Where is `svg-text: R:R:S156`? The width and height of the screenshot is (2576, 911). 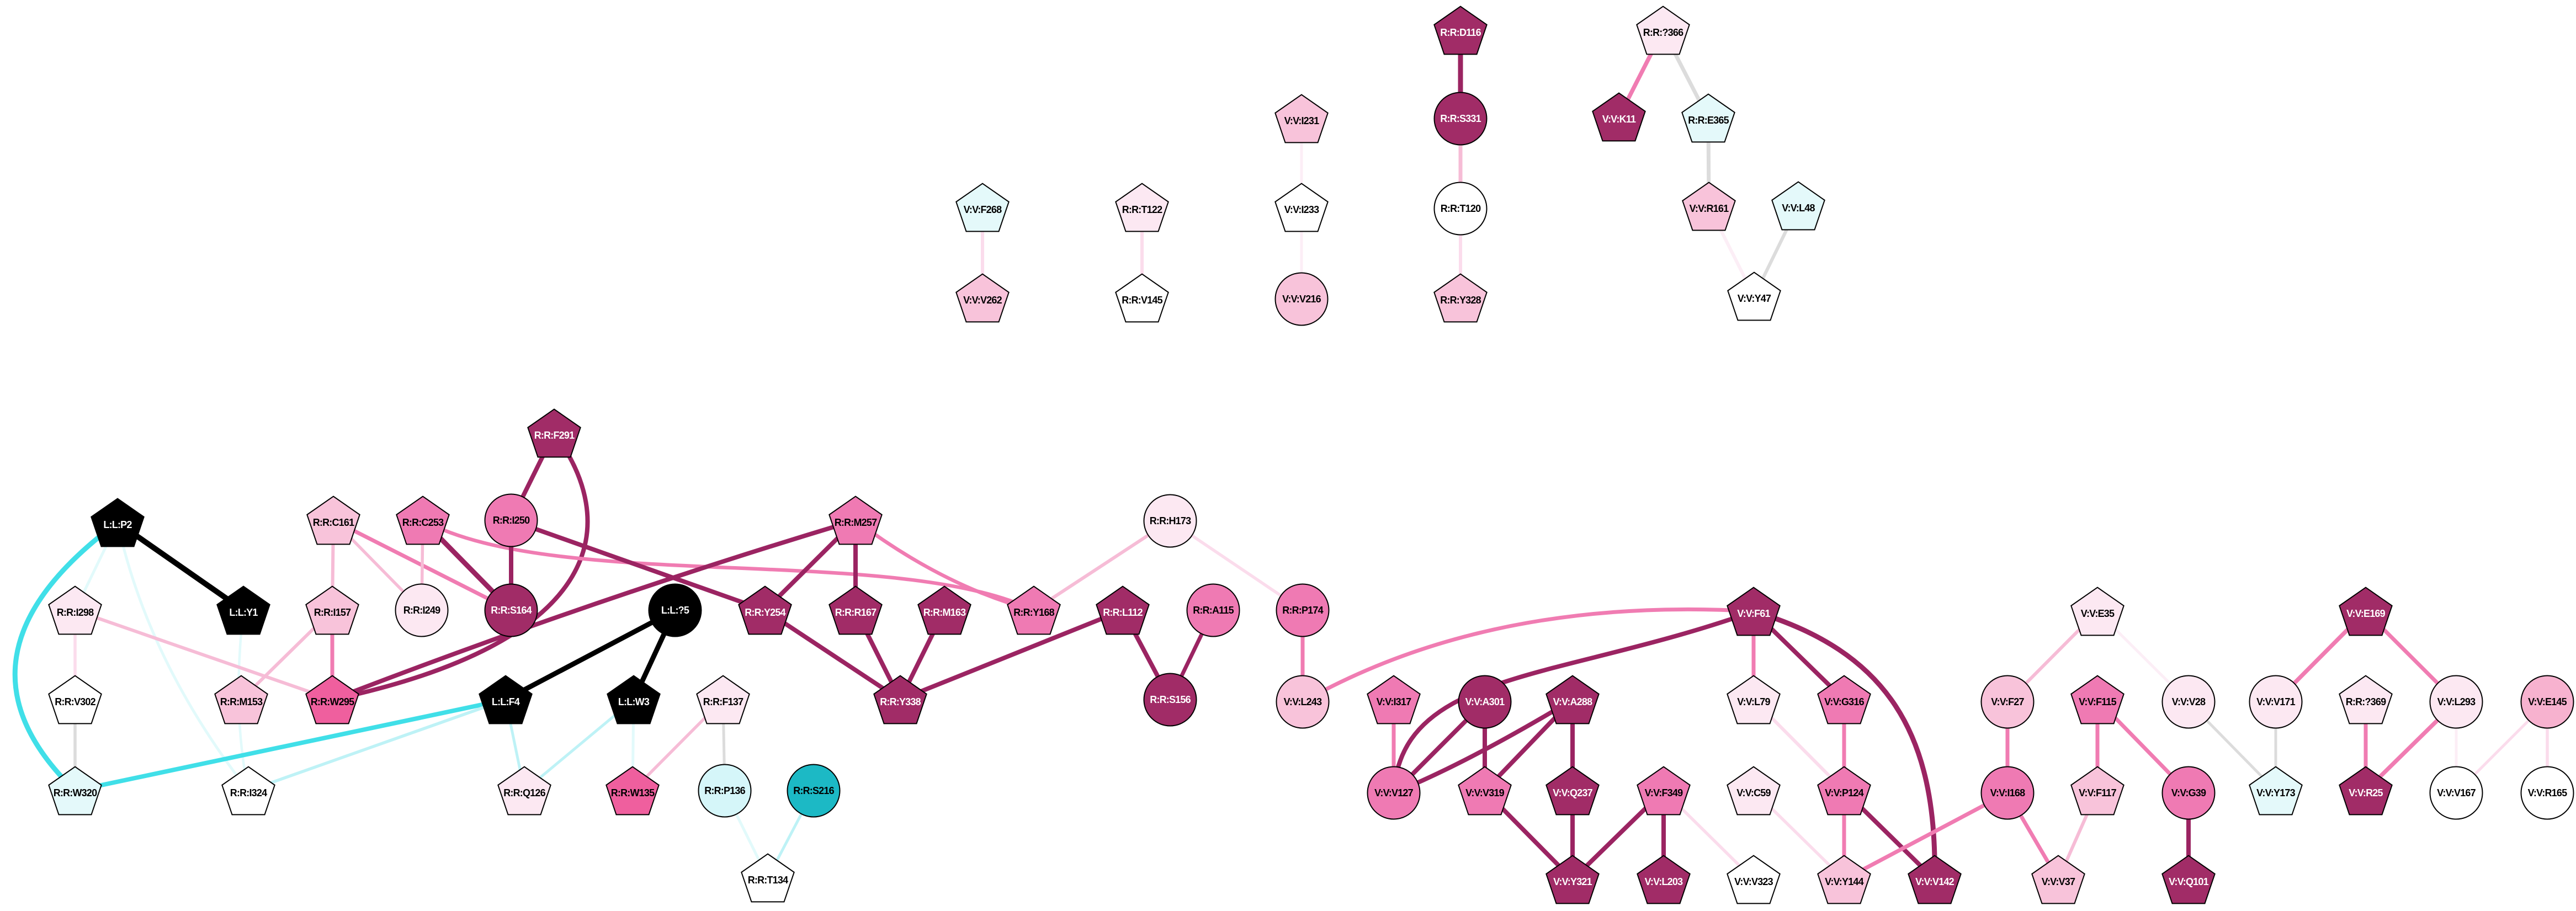 svg-text: R:R:S156 is located at coordinates (1170, 700).